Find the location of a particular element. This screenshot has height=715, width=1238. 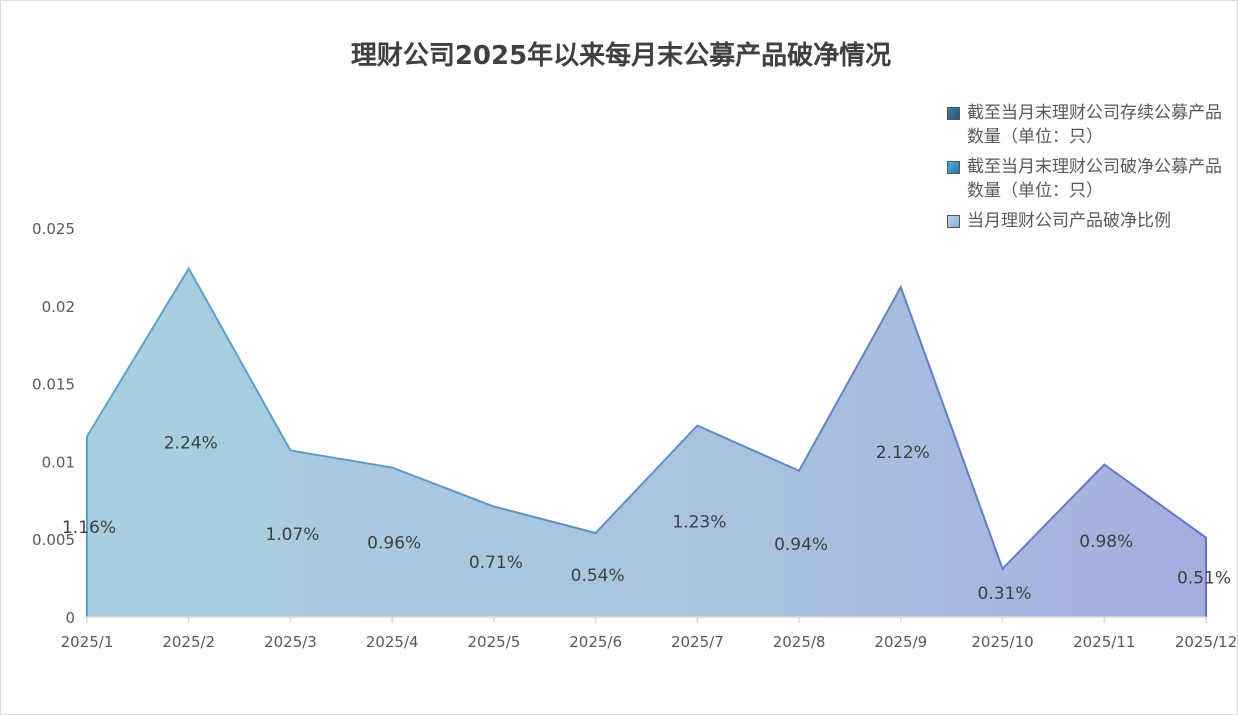

x-tick-label: 2025/9 is located at coordinates (900, 642).